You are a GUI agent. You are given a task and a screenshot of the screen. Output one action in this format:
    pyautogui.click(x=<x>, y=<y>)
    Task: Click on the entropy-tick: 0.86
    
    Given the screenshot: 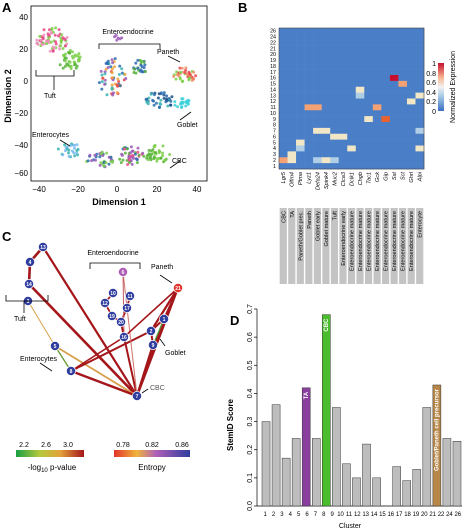 What is the action you would take?
    pyautogui.click(x=182, y=445)
    